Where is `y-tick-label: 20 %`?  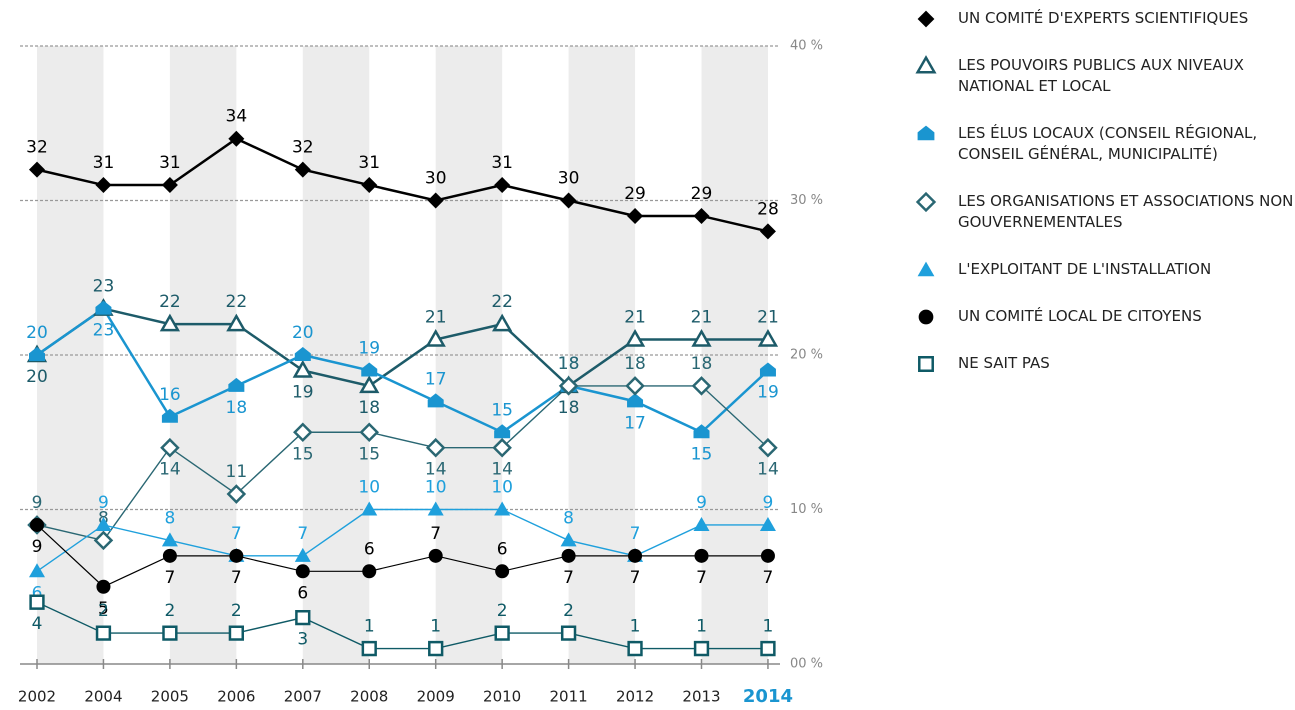 y-tick-label: 20 % is located at coordinates (806, 355).